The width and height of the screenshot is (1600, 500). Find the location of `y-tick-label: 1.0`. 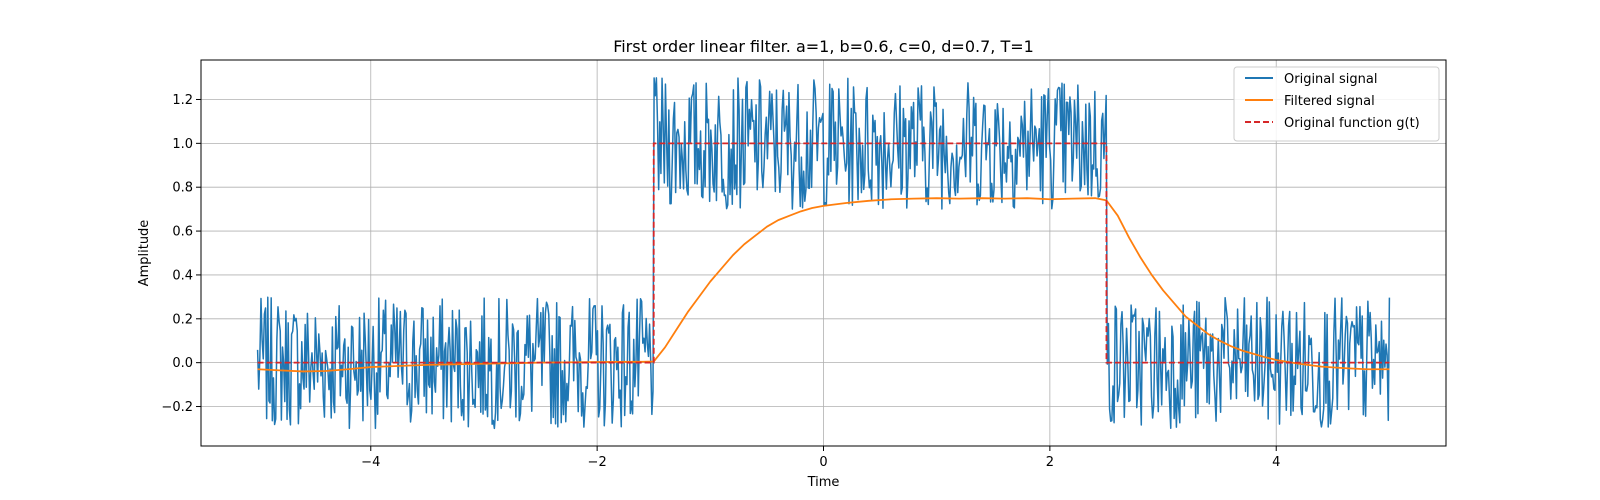

y-tick-label: 1.0 is located at coordinates (182, 144).